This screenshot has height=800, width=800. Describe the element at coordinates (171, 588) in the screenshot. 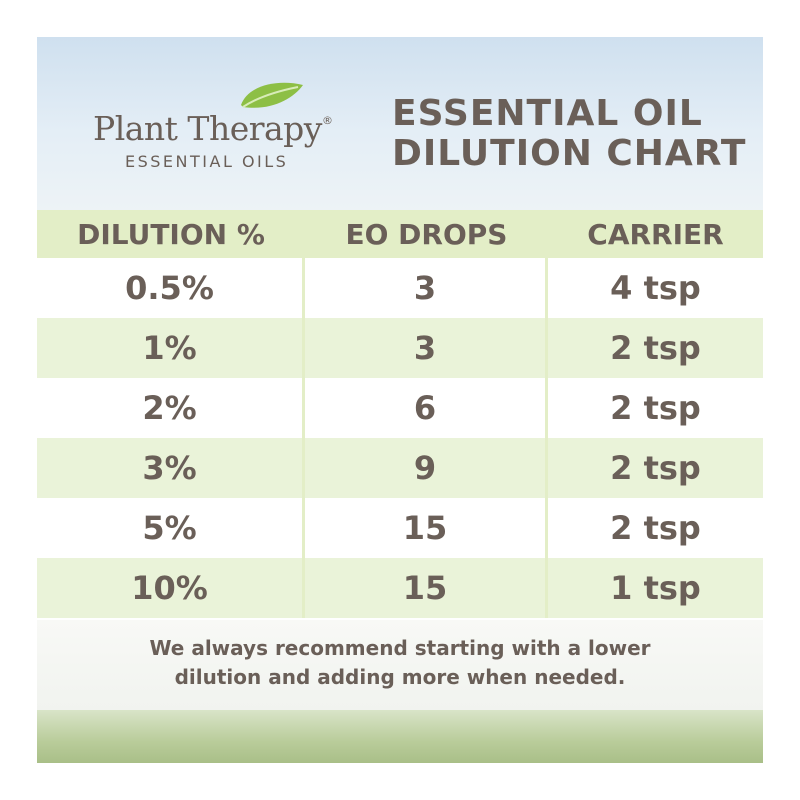

I see `table-cell: 10%` at that location.